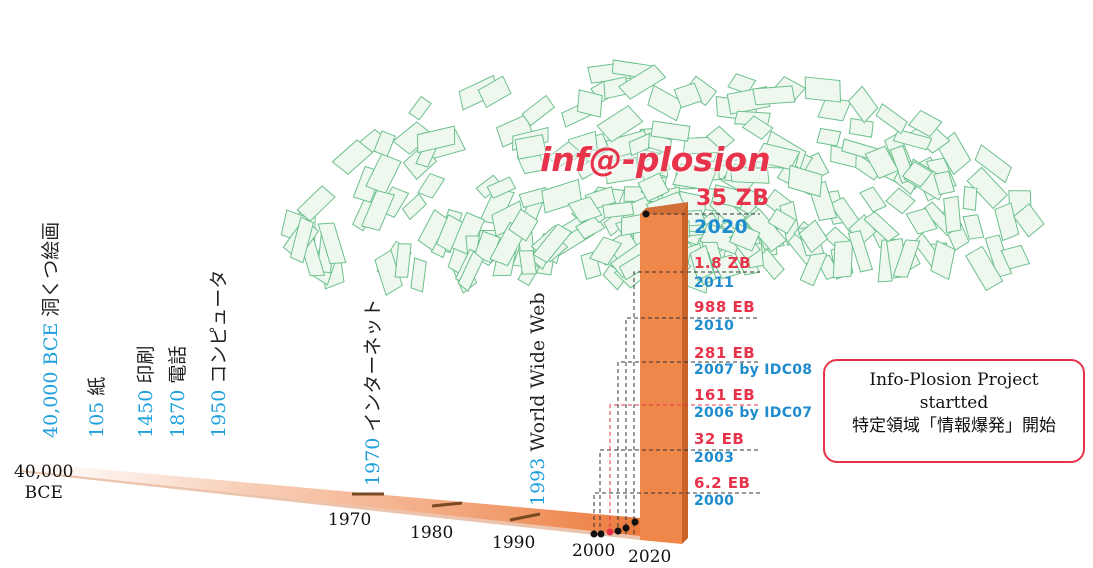  I want to click on timeline-label-printing: 1450 印刷, so click(146, 391).